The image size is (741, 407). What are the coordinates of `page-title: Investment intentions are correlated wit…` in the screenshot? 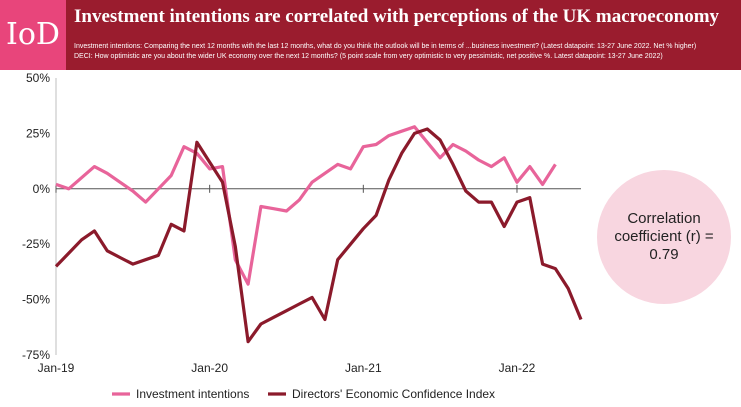 It's located at (397, 16).